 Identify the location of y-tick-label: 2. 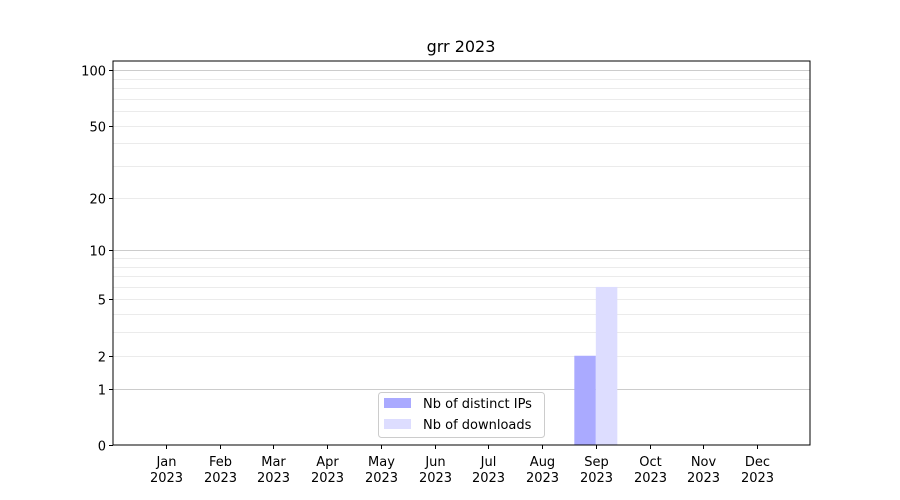
(102, 358).